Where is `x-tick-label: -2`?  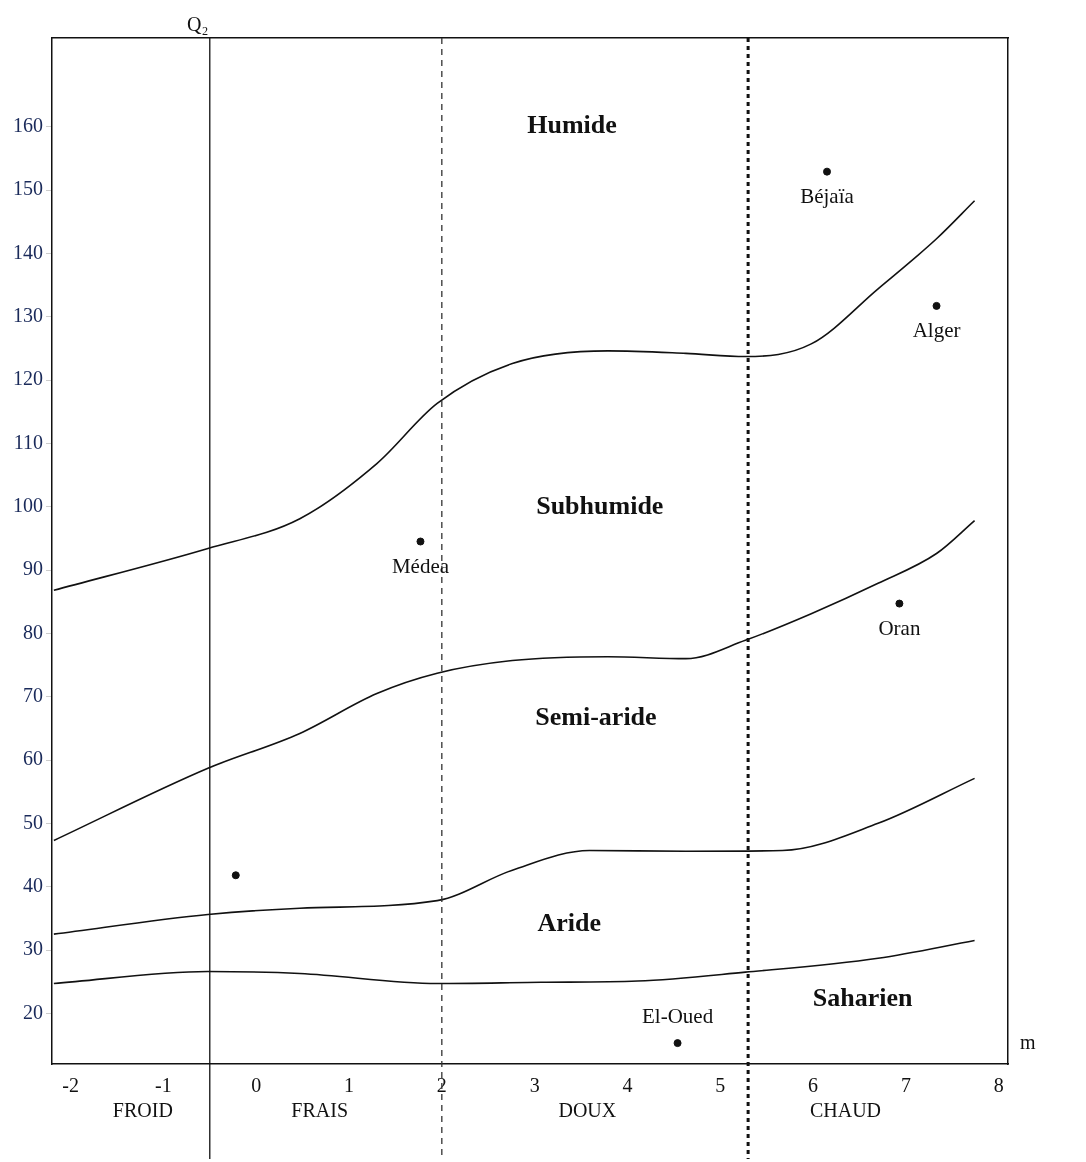 x-tick-label: -2 is located at coordinates (70, 1085).